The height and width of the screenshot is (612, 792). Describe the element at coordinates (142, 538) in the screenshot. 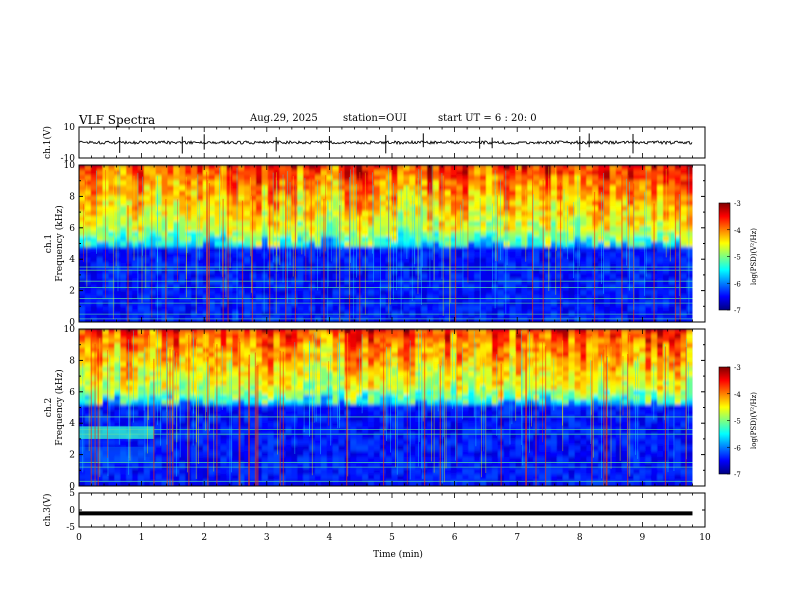

I see `x-tick-label: 1` at that location.